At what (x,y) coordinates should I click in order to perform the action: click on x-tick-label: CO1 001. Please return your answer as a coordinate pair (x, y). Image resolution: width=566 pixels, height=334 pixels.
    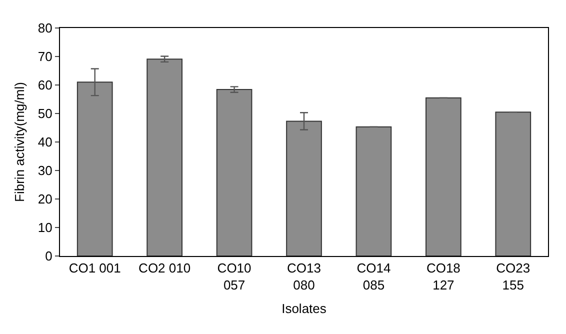
    Looking at the image, I should click on (94, 268).